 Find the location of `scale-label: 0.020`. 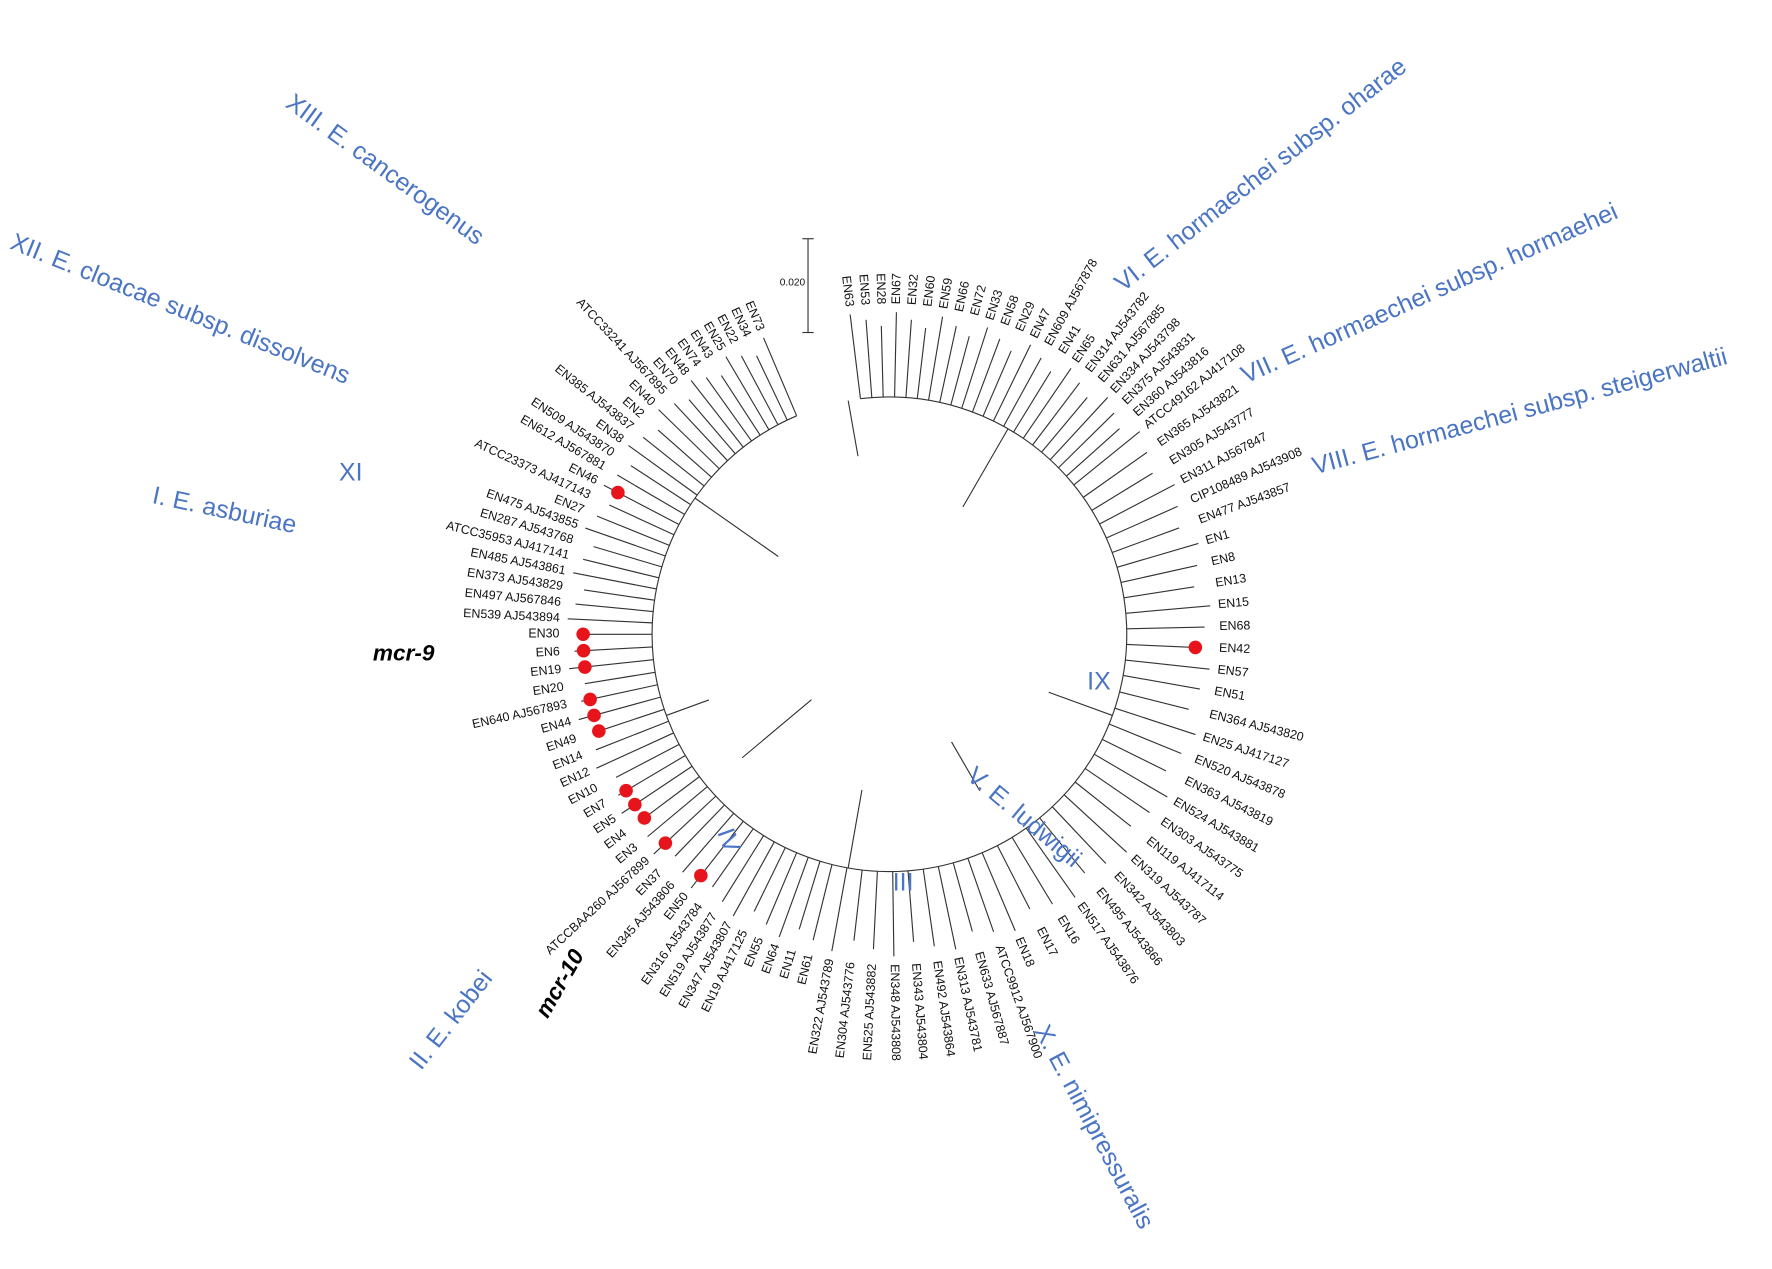

scale-label: 0.020 is located at coordinates (793, 282).